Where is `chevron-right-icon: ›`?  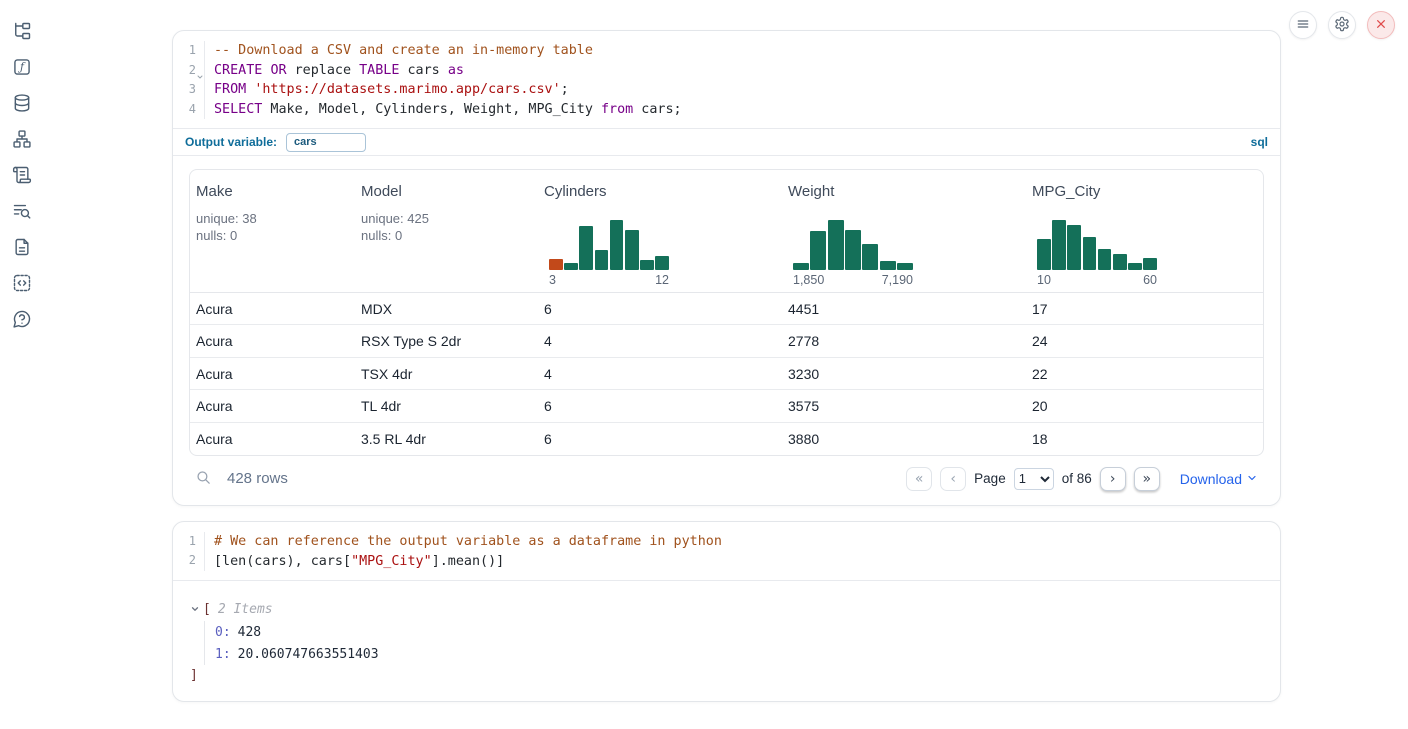
chevron-right-icon: › is located at coordinates (1112, 478).